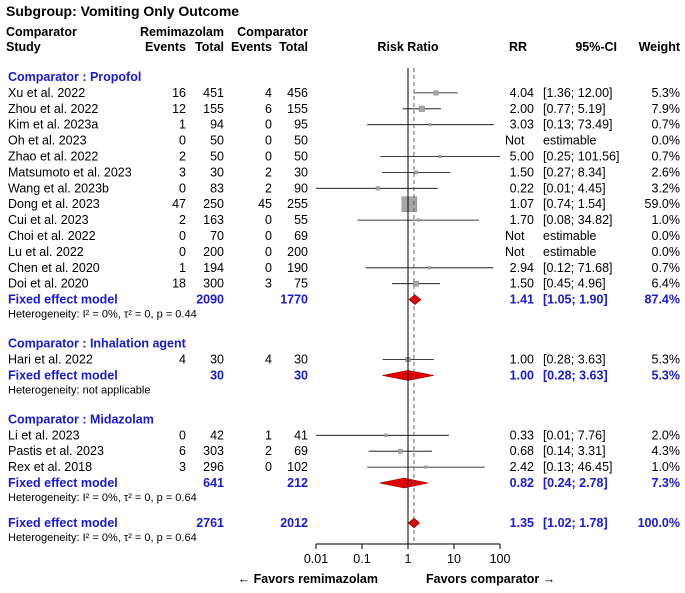  What do you see at coordinates (490, 579) in the screenshot?
I see `favors-comparator-label: Favors comparator →` at bounding box center [490, 579].